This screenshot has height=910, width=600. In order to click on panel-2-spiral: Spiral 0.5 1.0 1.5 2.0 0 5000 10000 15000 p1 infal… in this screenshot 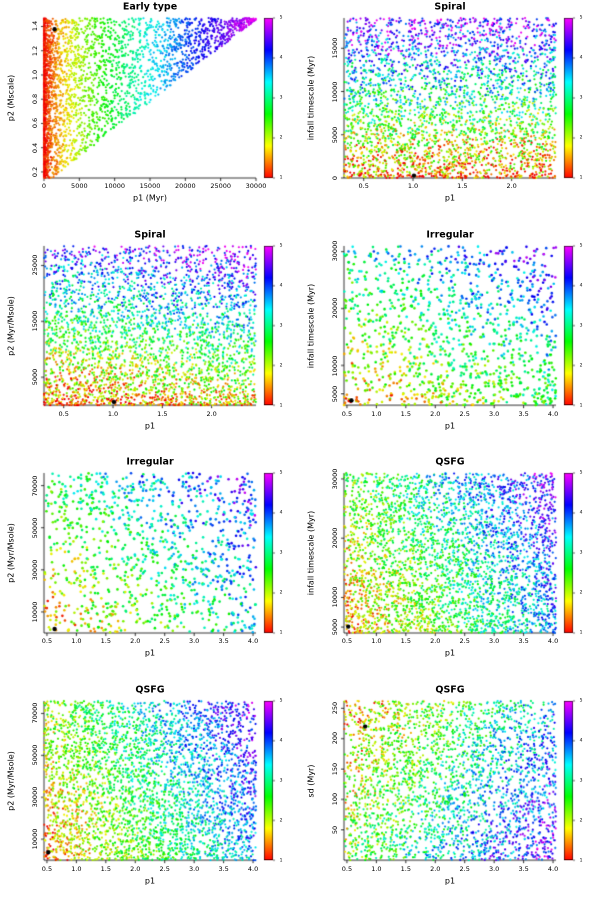, I will do `click(450, 114)`.